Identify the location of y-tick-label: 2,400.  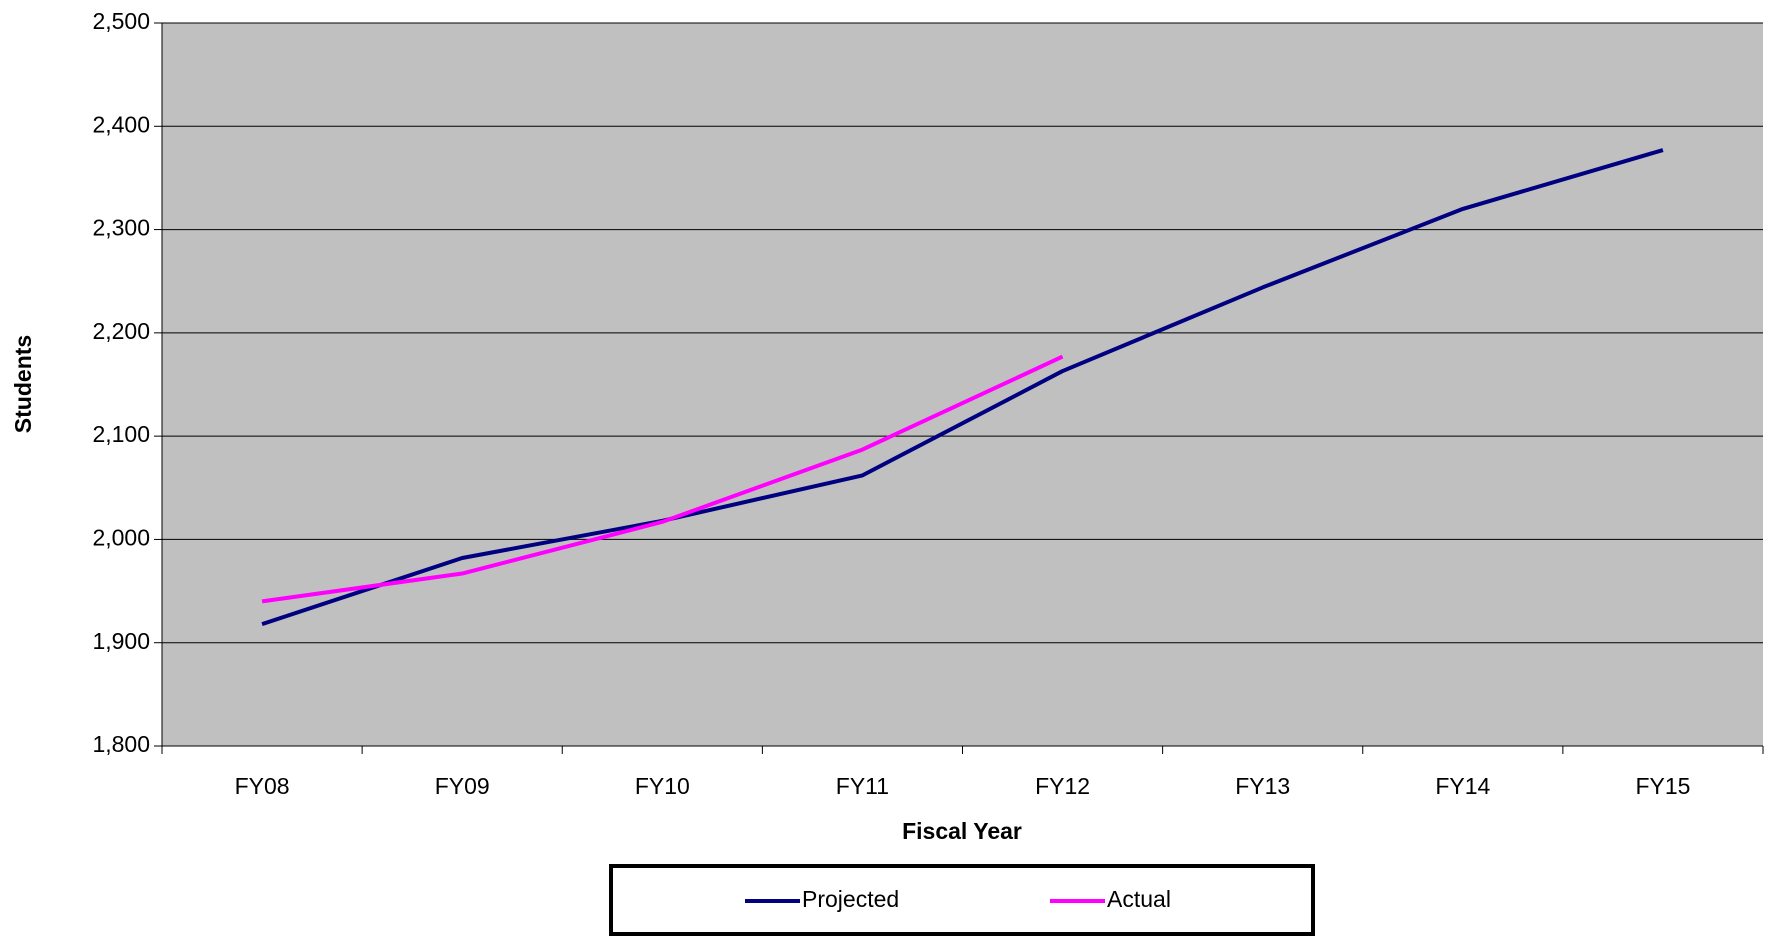
(121, 124).